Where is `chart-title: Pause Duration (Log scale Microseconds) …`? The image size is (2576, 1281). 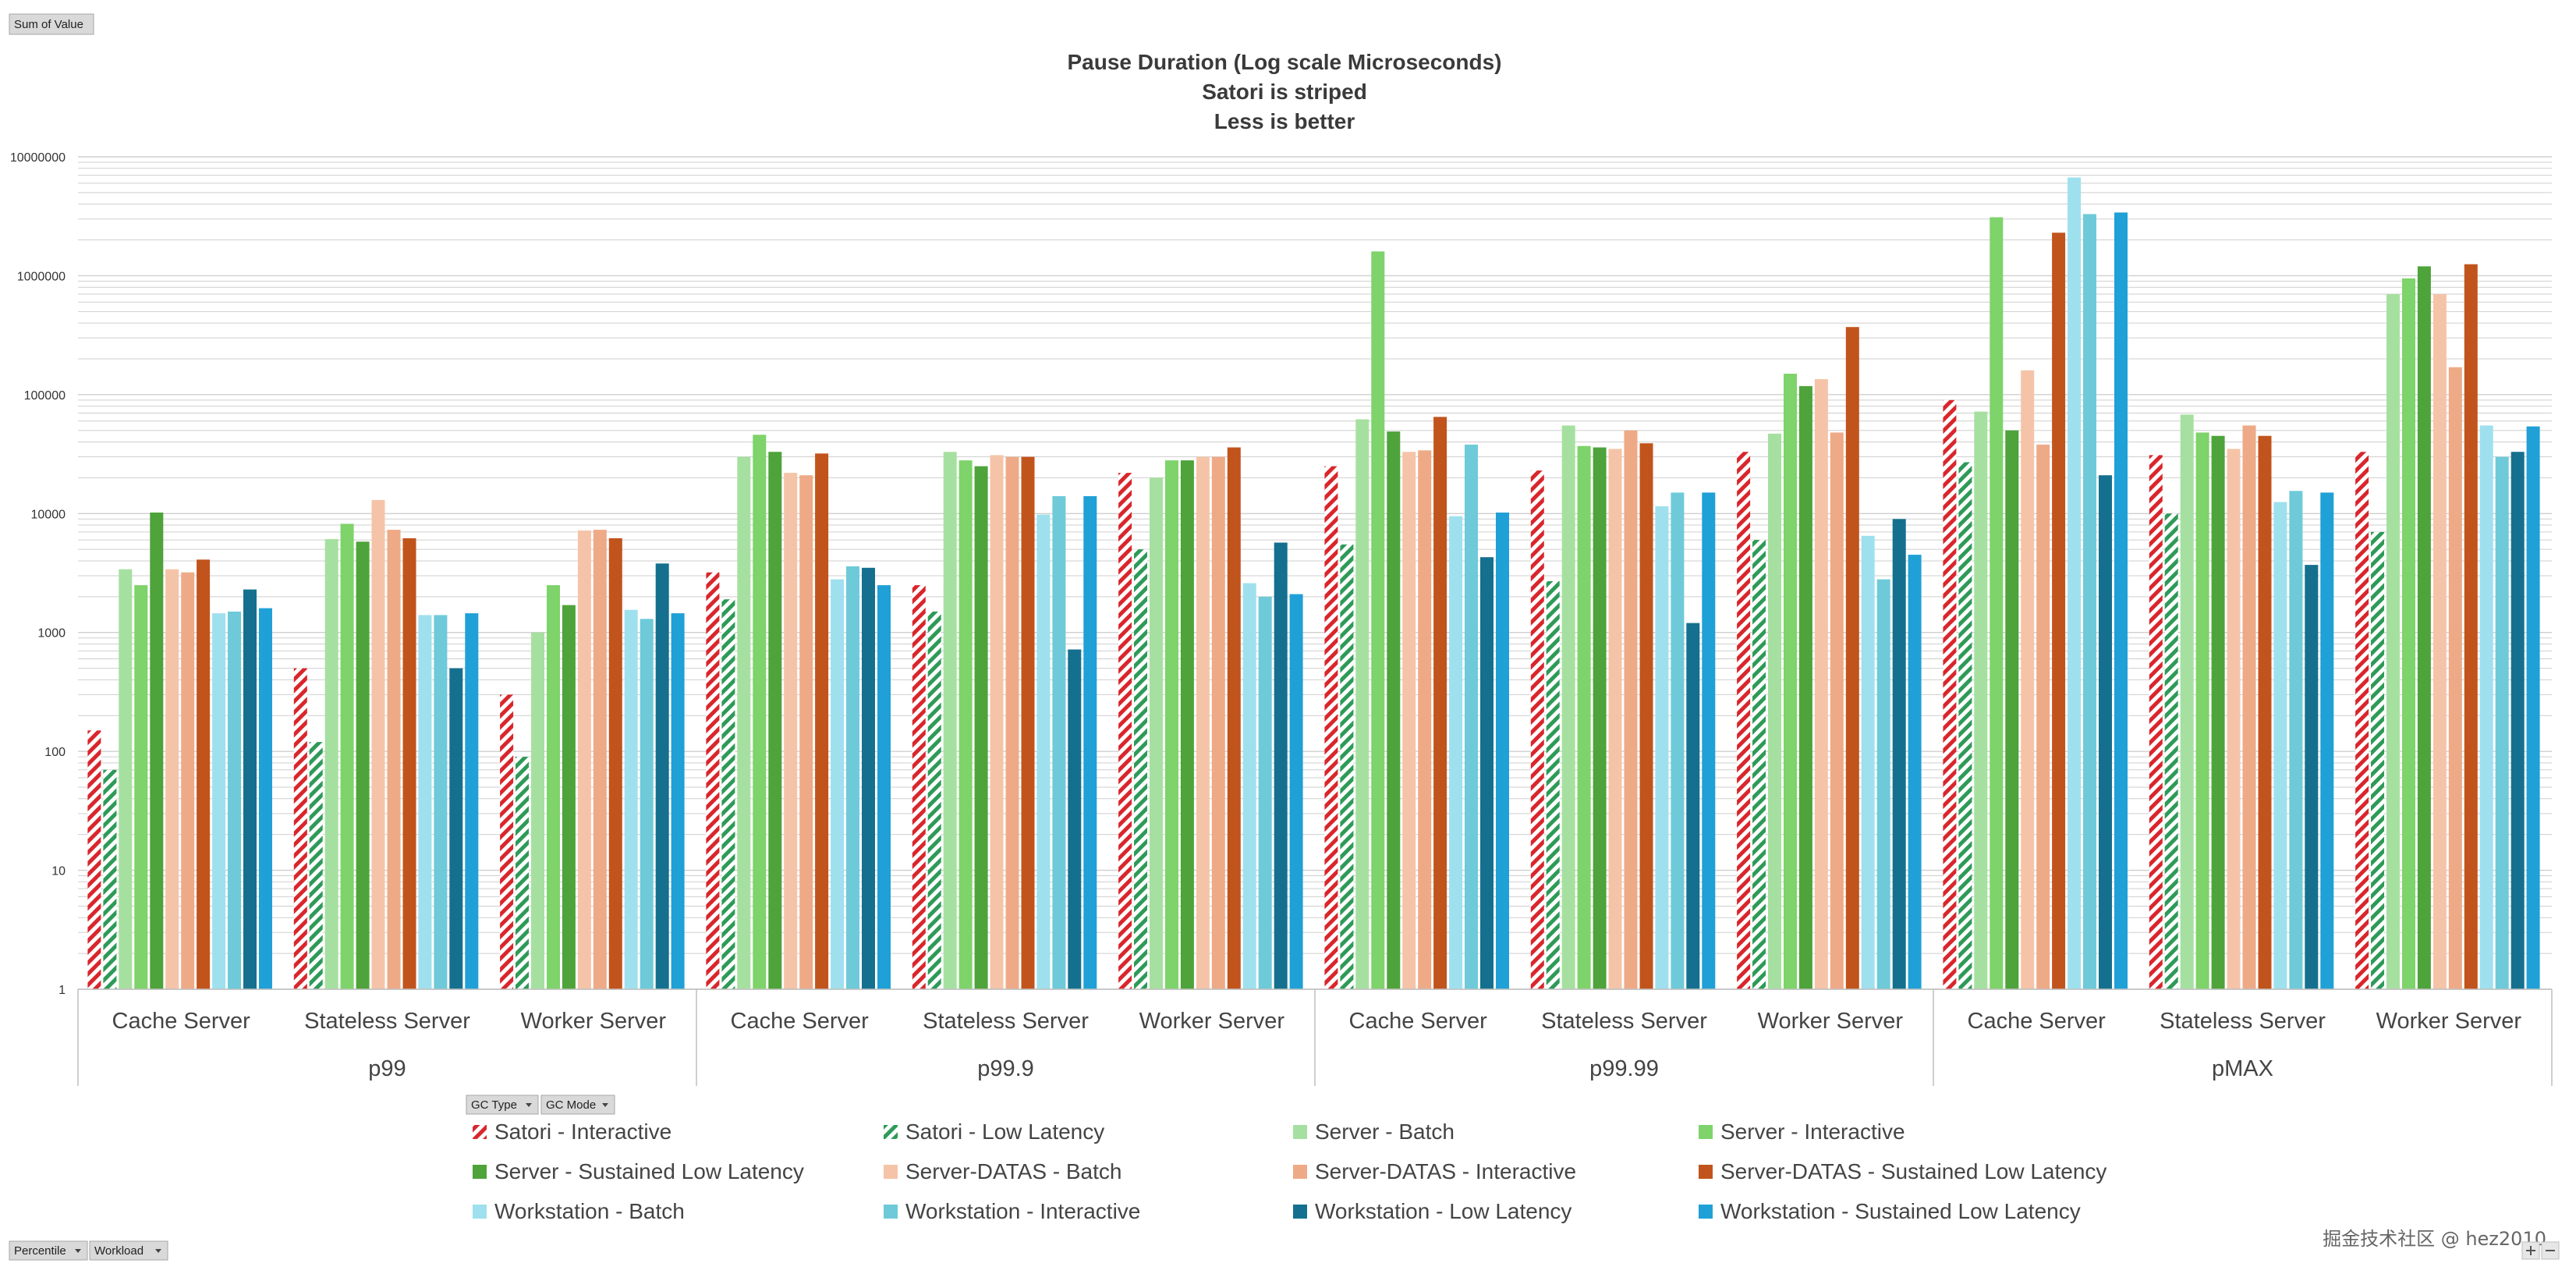 chart-title: Pause Duration (Log scale Microseconds) … is located at coordinates (1284, 91).